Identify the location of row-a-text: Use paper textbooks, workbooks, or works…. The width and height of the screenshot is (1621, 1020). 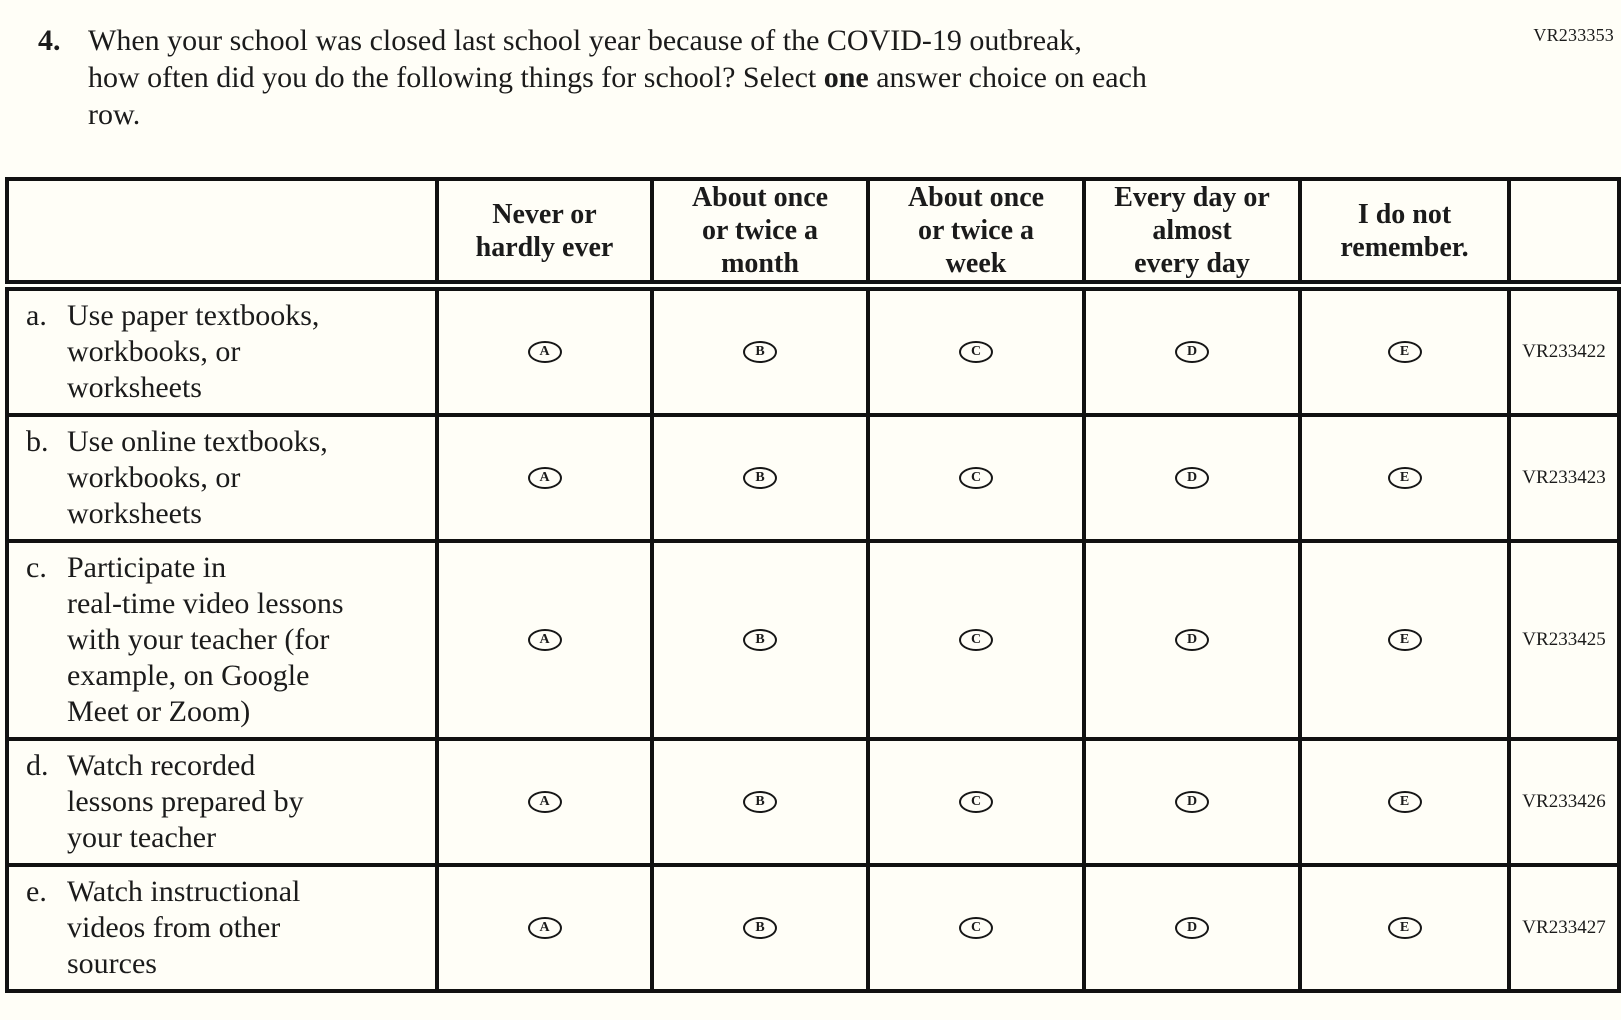
(193, 351).